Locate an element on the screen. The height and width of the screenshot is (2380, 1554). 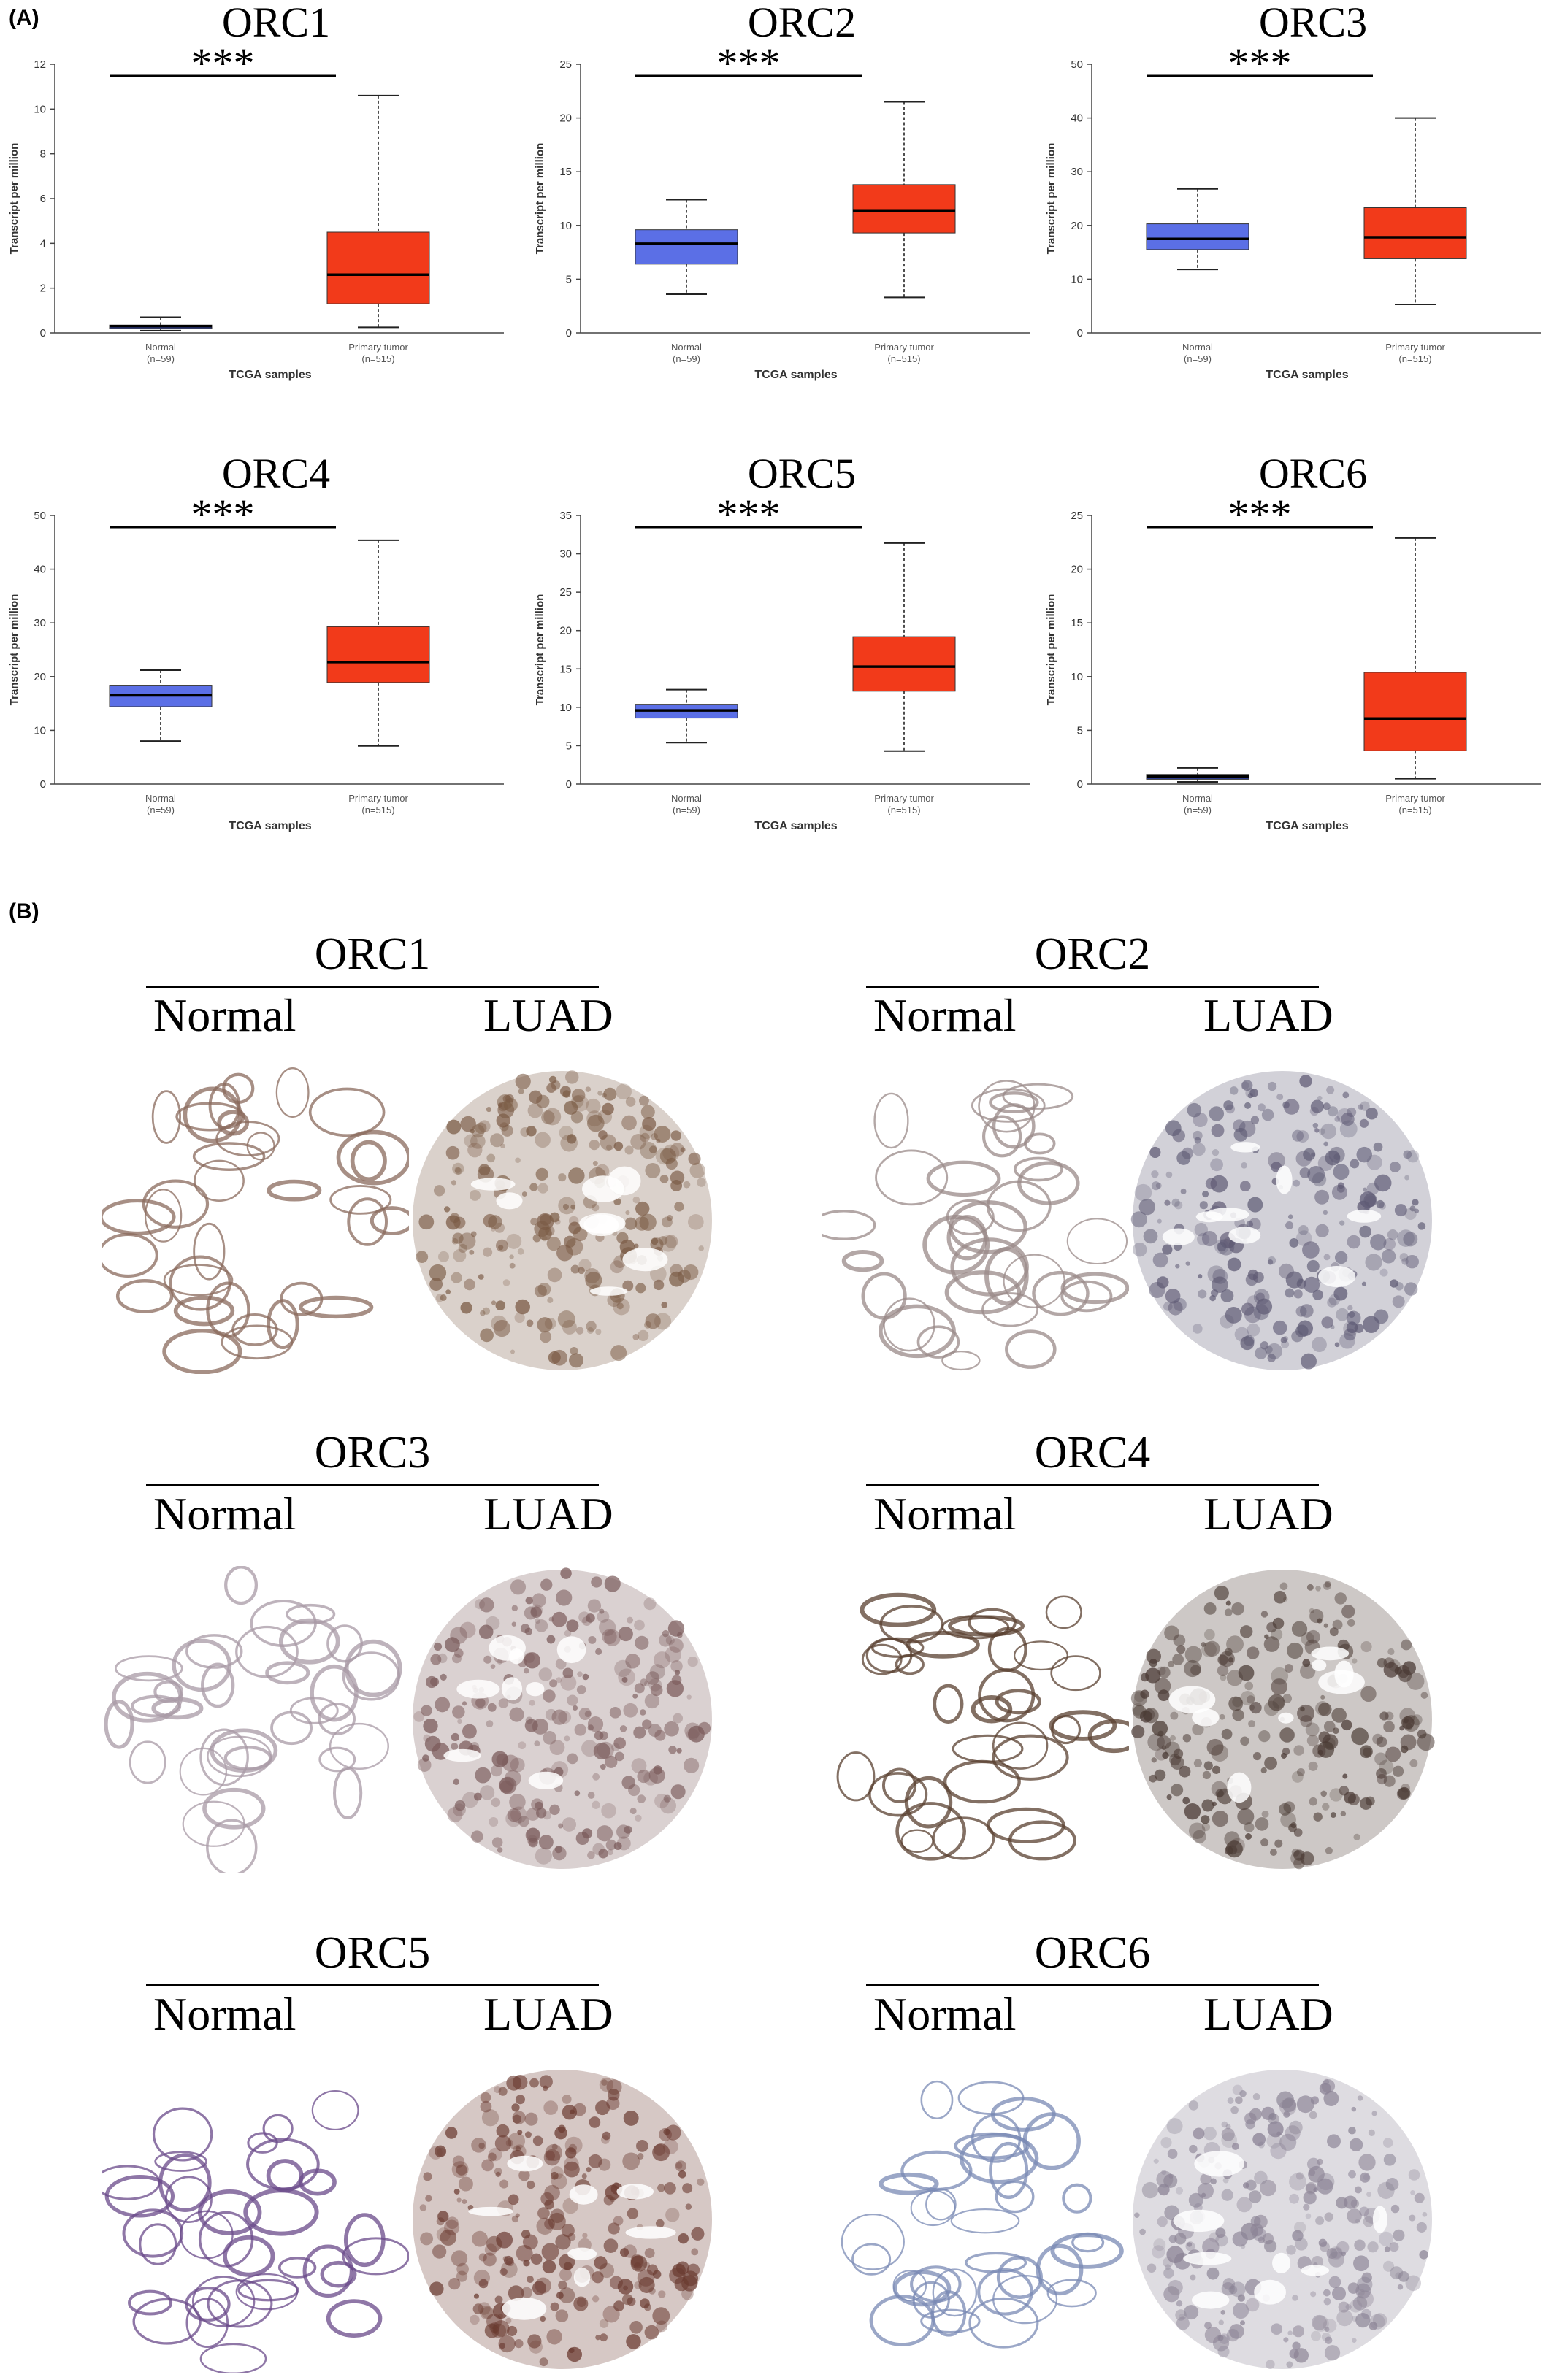
y-tick-label: 5 is located at coordinates (569, 746).